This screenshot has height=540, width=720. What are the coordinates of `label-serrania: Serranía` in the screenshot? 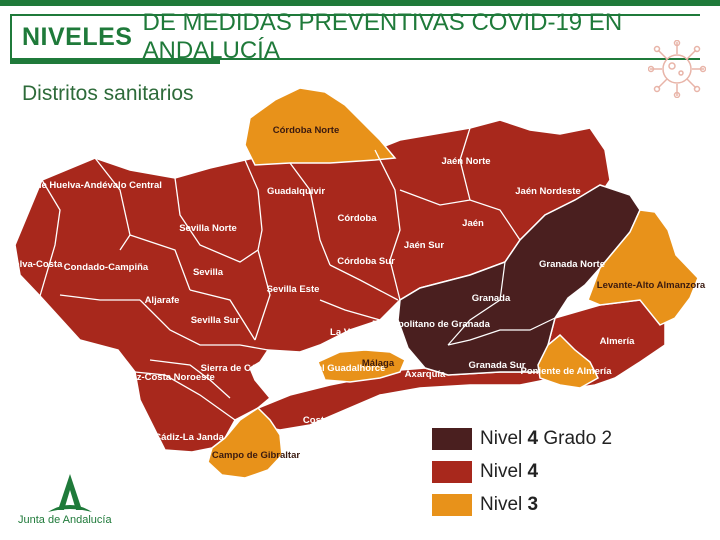 It's located at (289, 387).